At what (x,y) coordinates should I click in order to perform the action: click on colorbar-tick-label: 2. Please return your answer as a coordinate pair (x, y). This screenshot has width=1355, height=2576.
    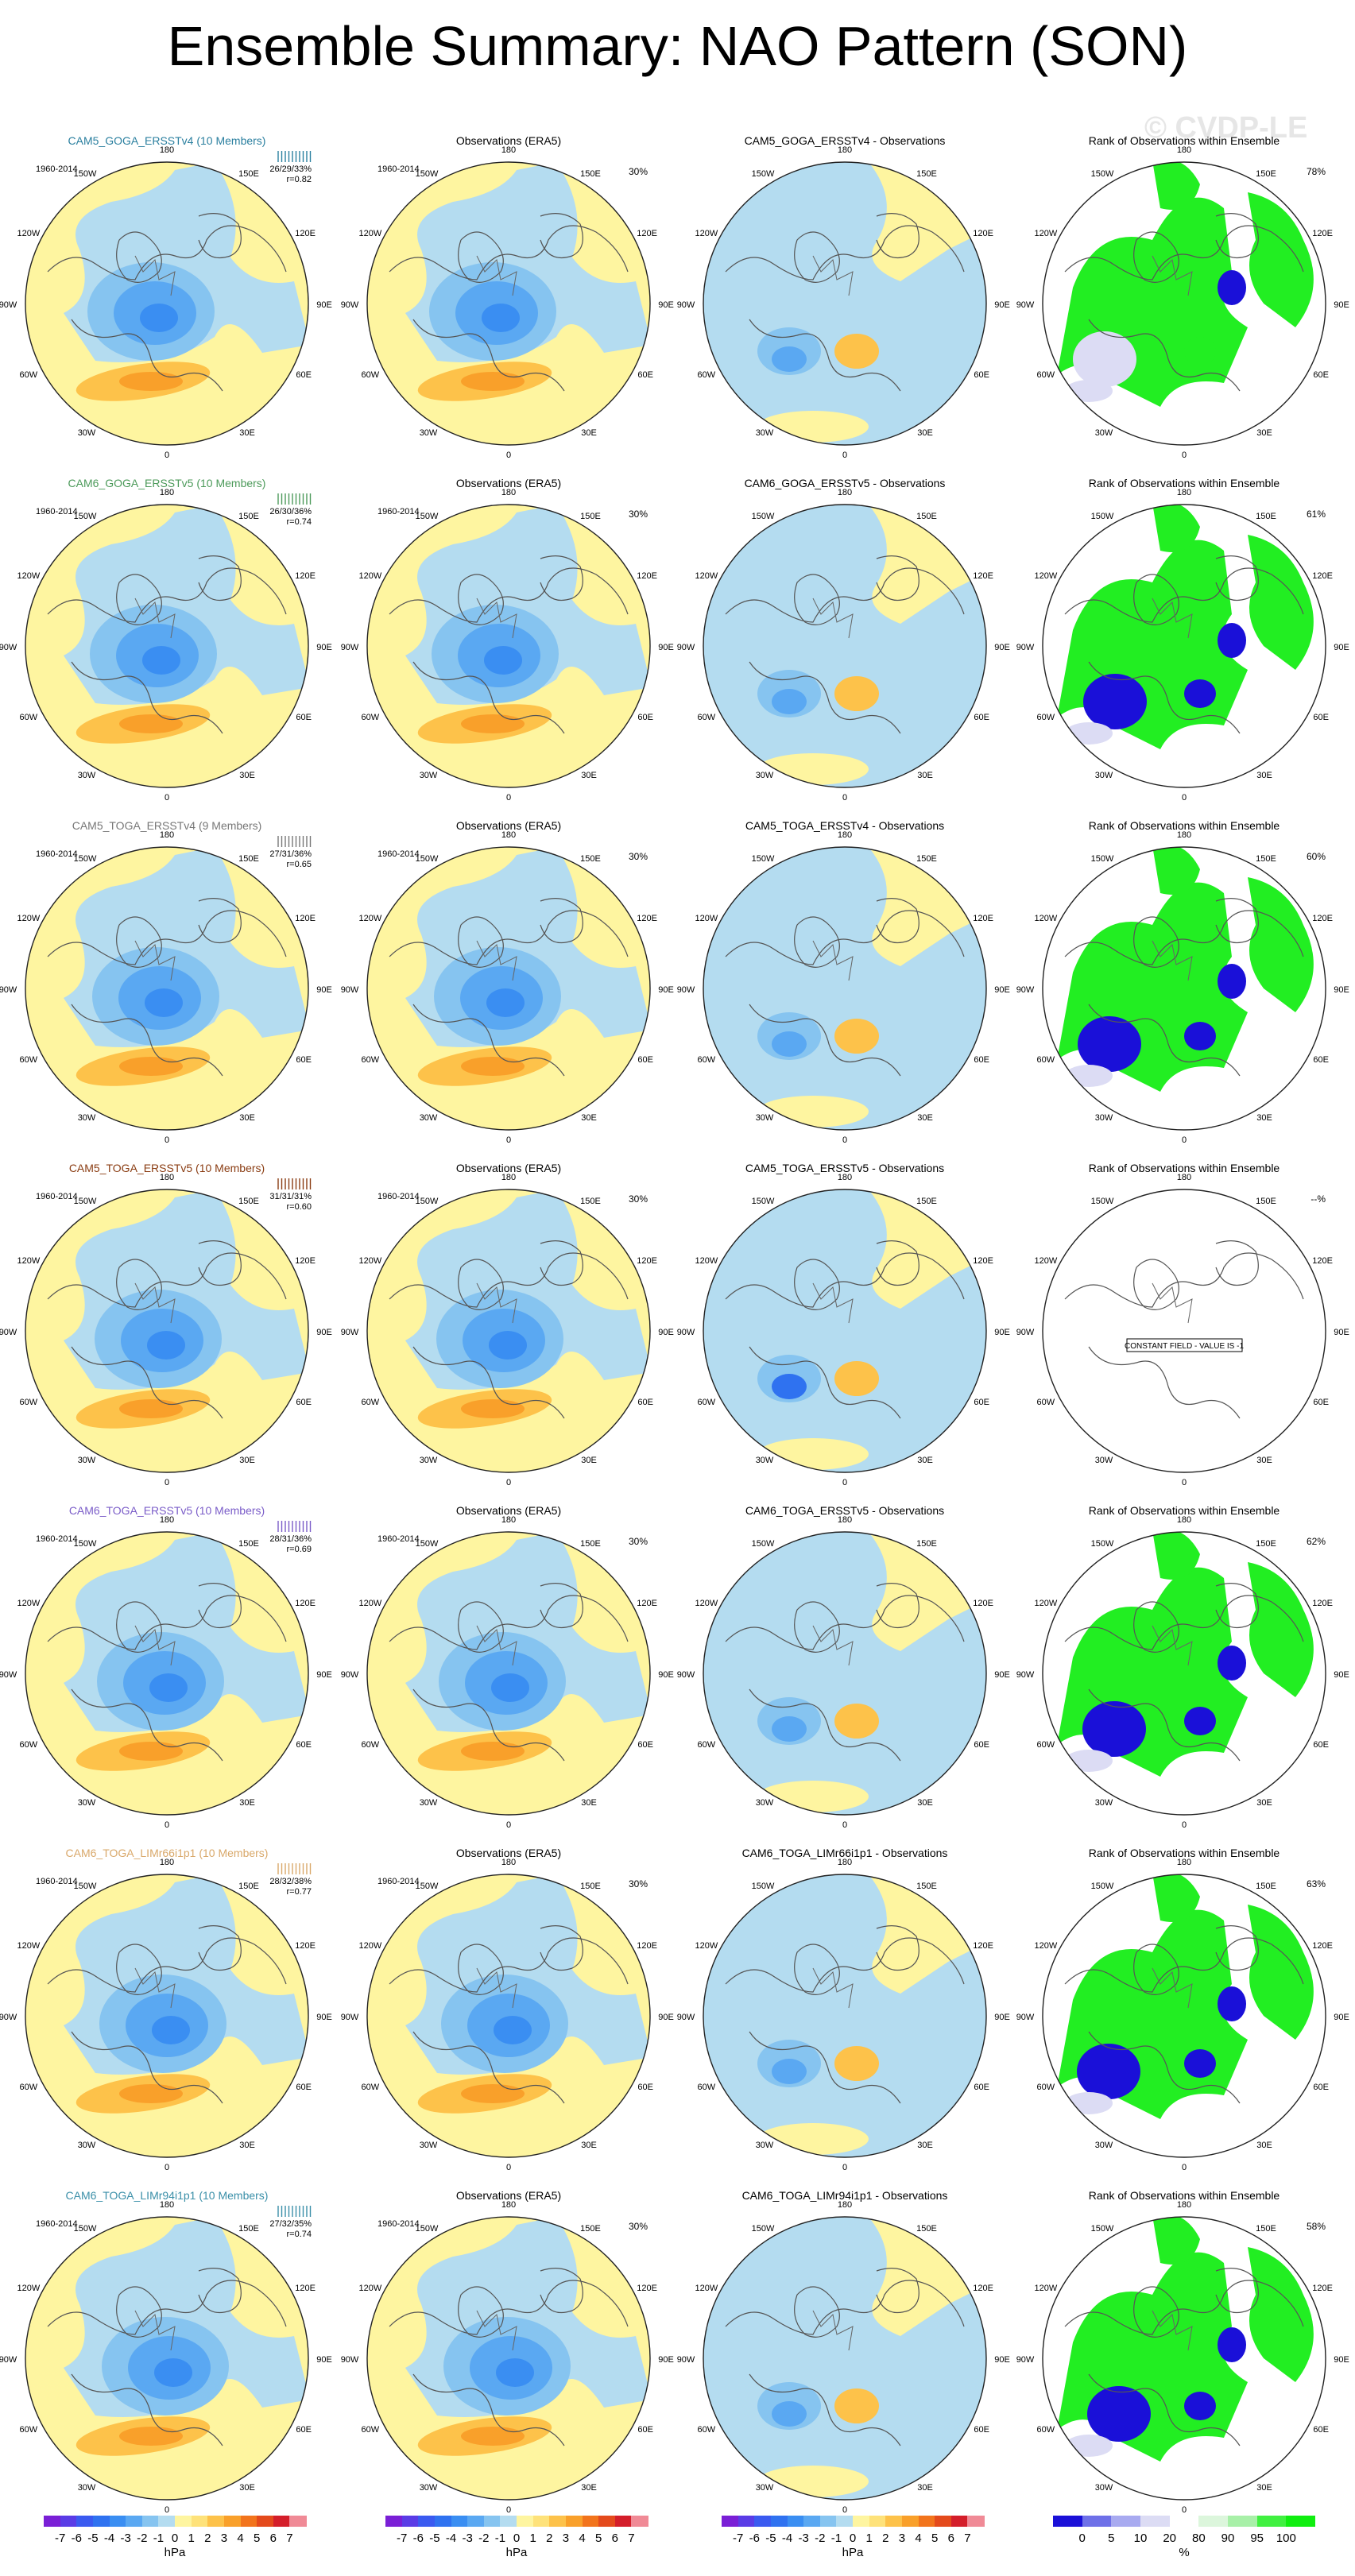
    Looking at the image, I should click on (208, 2538).